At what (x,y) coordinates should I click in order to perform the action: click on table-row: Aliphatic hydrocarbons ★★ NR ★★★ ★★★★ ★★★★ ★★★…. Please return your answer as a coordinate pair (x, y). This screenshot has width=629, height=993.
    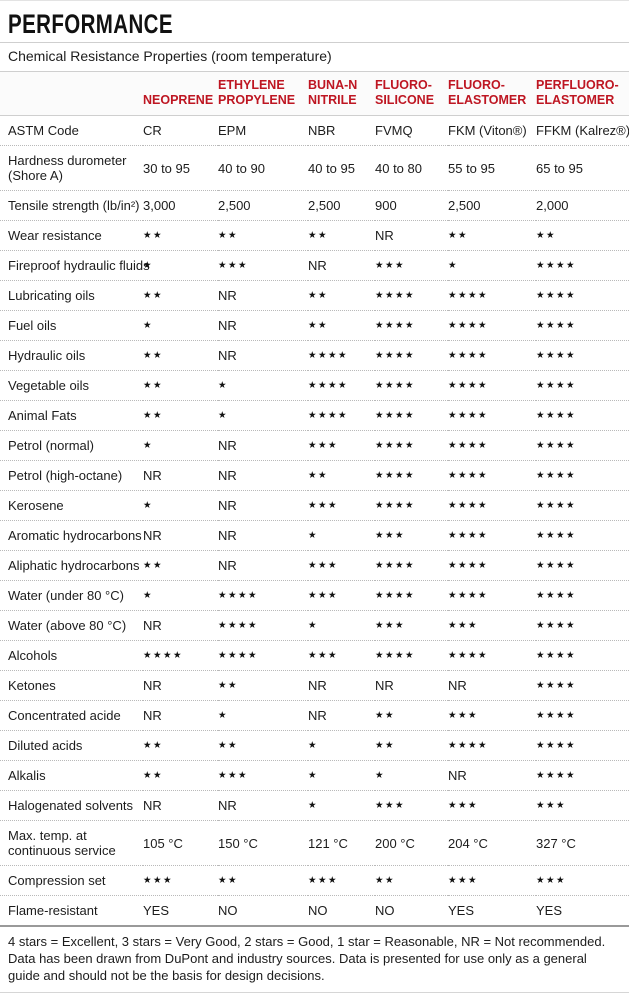
    Looking at the image, I should click on (314, 565).